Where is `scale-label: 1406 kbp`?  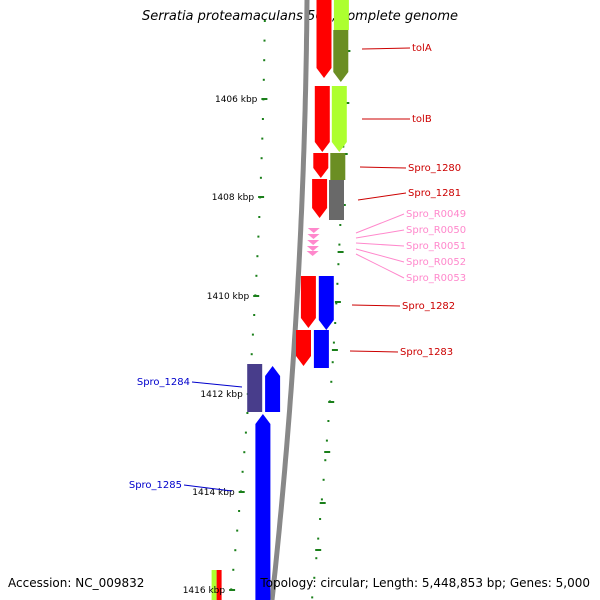
scale-label: 1406 kbp is located at coordinates (236, 100).